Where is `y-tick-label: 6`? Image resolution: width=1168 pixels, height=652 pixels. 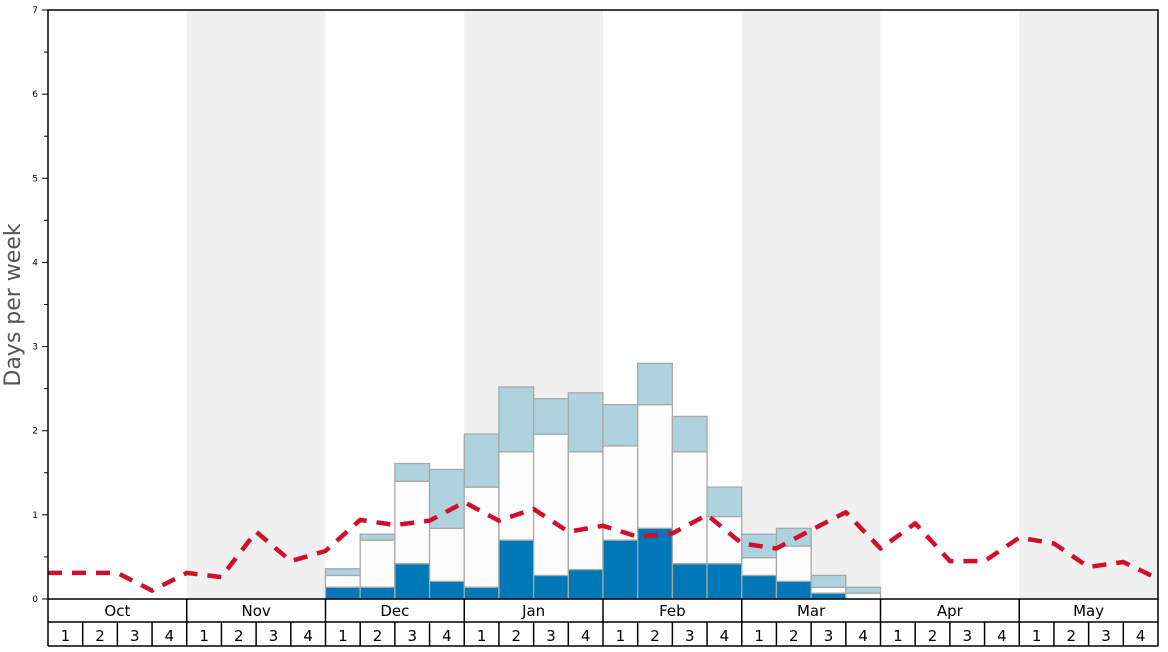
y-tick-label: 6 is located at coordinates (35, 95).